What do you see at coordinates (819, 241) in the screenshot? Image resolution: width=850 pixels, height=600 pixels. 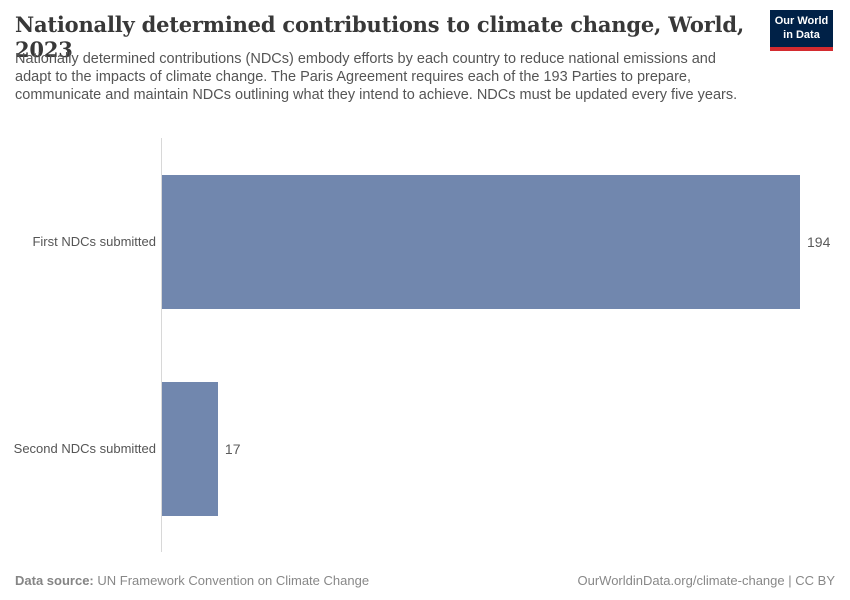 I see `bar-value: 194` at bounding box center [819, 241].